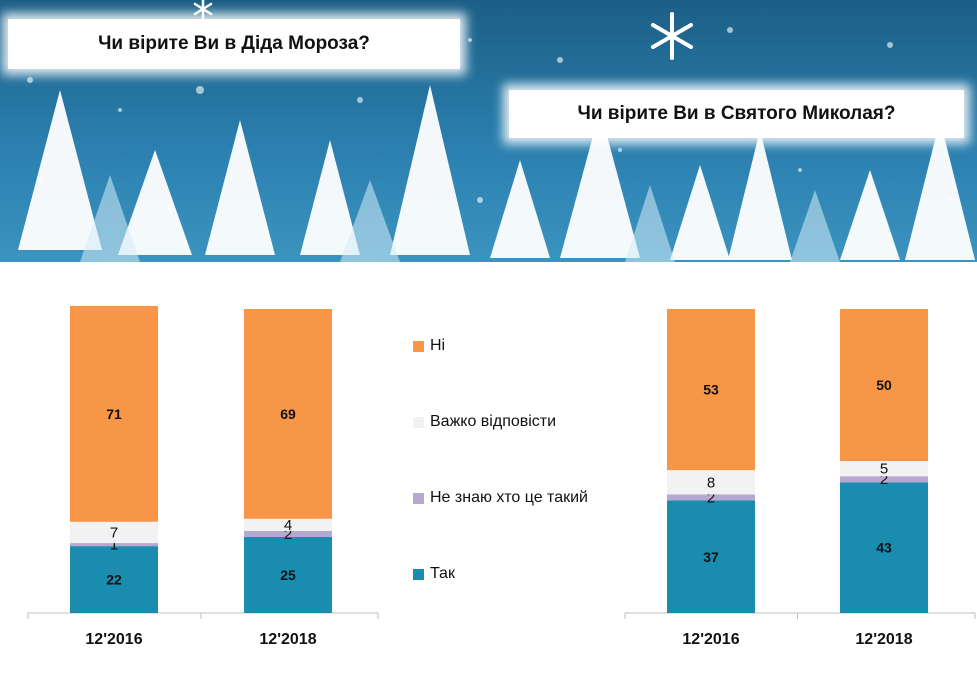 Image resolution: width=977 pixels, height=674 pixels. Describe the element at coordinates (543, 346) in the screenshot. I see `legend-item-ni: Ні` at that location.